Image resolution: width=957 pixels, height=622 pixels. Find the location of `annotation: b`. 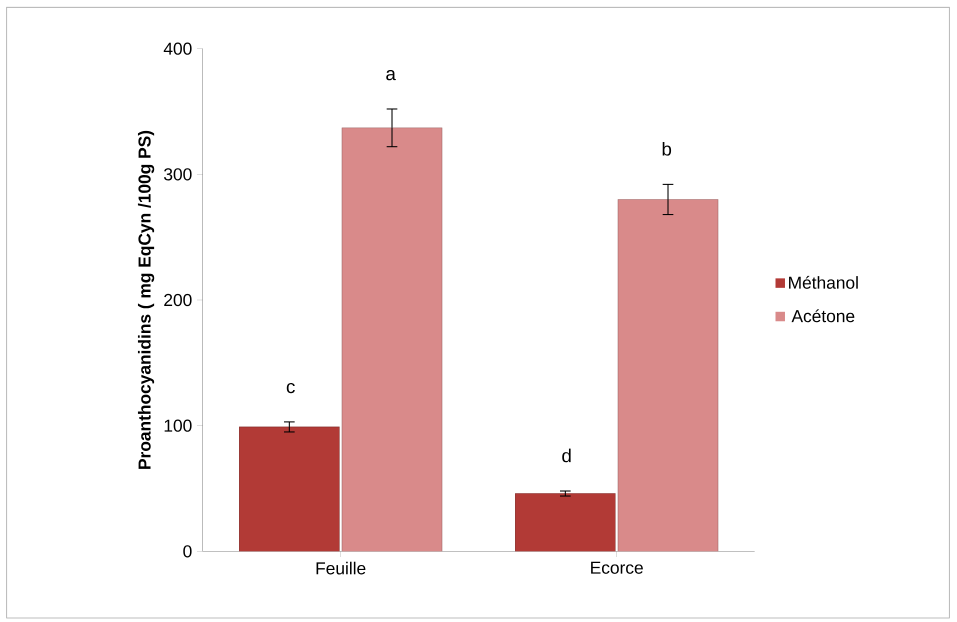

annotation: b is located at coordinates (667, 149).